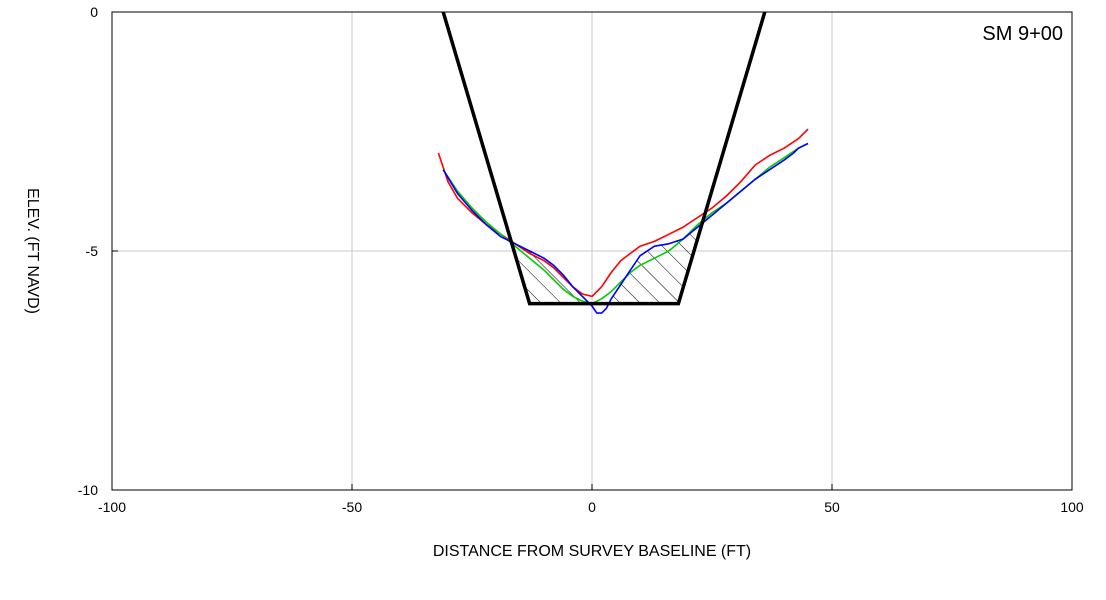 The height and width of the screenshot is (600, 1106). Describe the element at coordinates (32, 251) in the screenshot. I see `y-axis-title: ELEV. (FT NAVD)` at that location.